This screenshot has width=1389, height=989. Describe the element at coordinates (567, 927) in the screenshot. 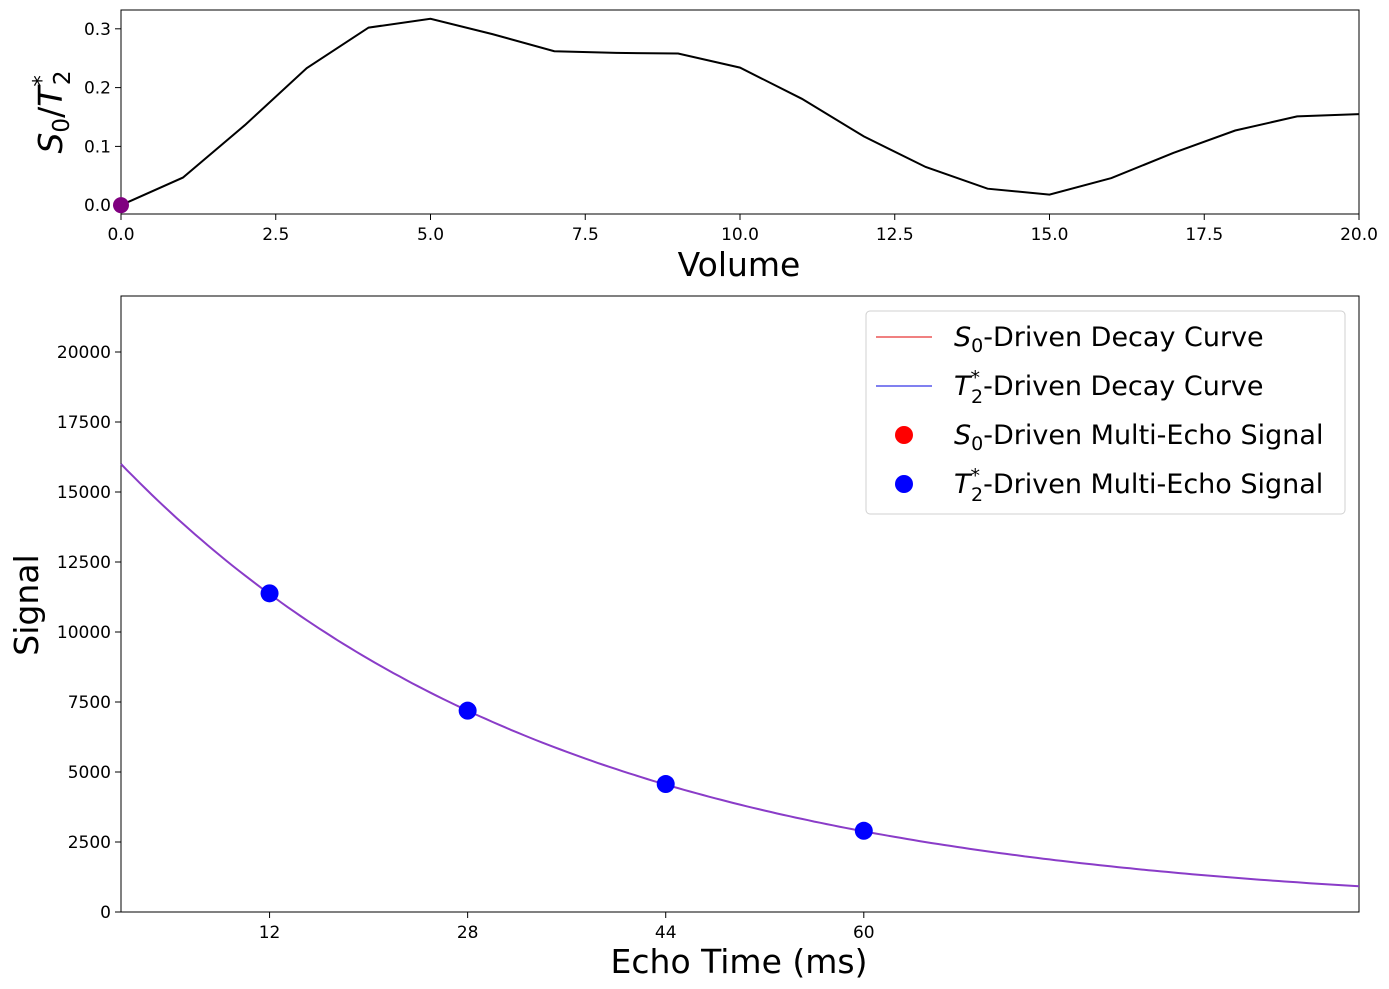

I see `bottom-x-axis-ticks: 12 28 44 60` at that location.